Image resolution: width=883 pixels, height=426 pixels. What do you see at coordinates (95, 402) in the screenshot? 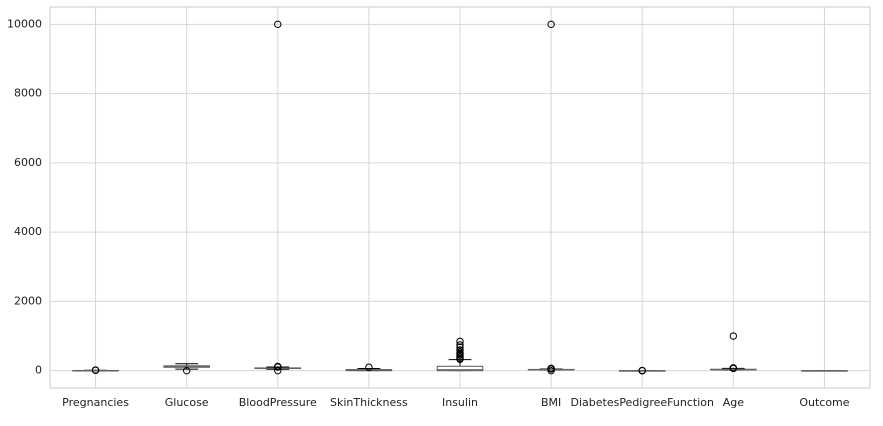
I see `x-tick-label: Pregnancies` at bounding box center [95, 402].